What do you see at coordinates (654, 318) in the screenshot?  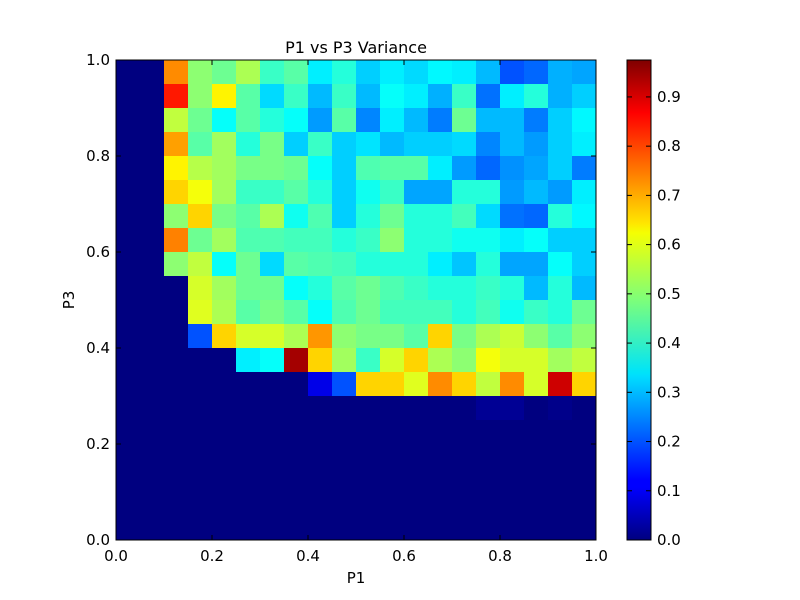 I see `colorbar-ticks: 0.0 0.1 0.2 0.3 0.4 0.5 0.6 0.7 0.8 0.9` at bounding box center [654, 318].